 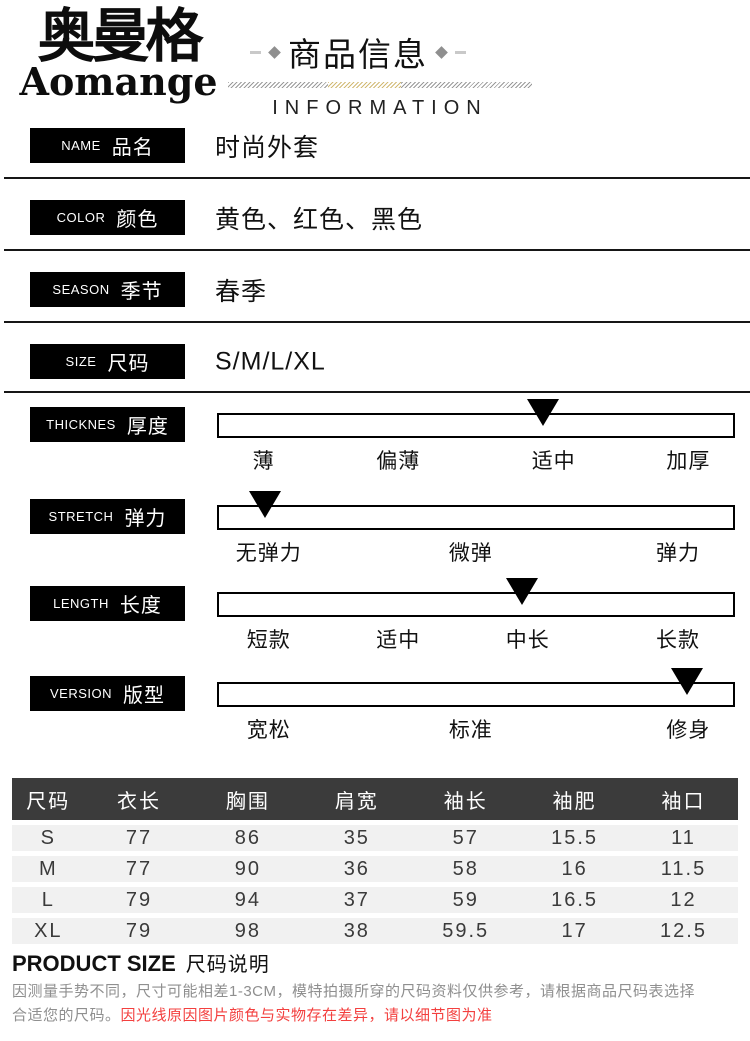 What do you see at coordinates (683, 868) in the screenshot?
I see `table-cell: 11.5` at bounding box center [683, 868].